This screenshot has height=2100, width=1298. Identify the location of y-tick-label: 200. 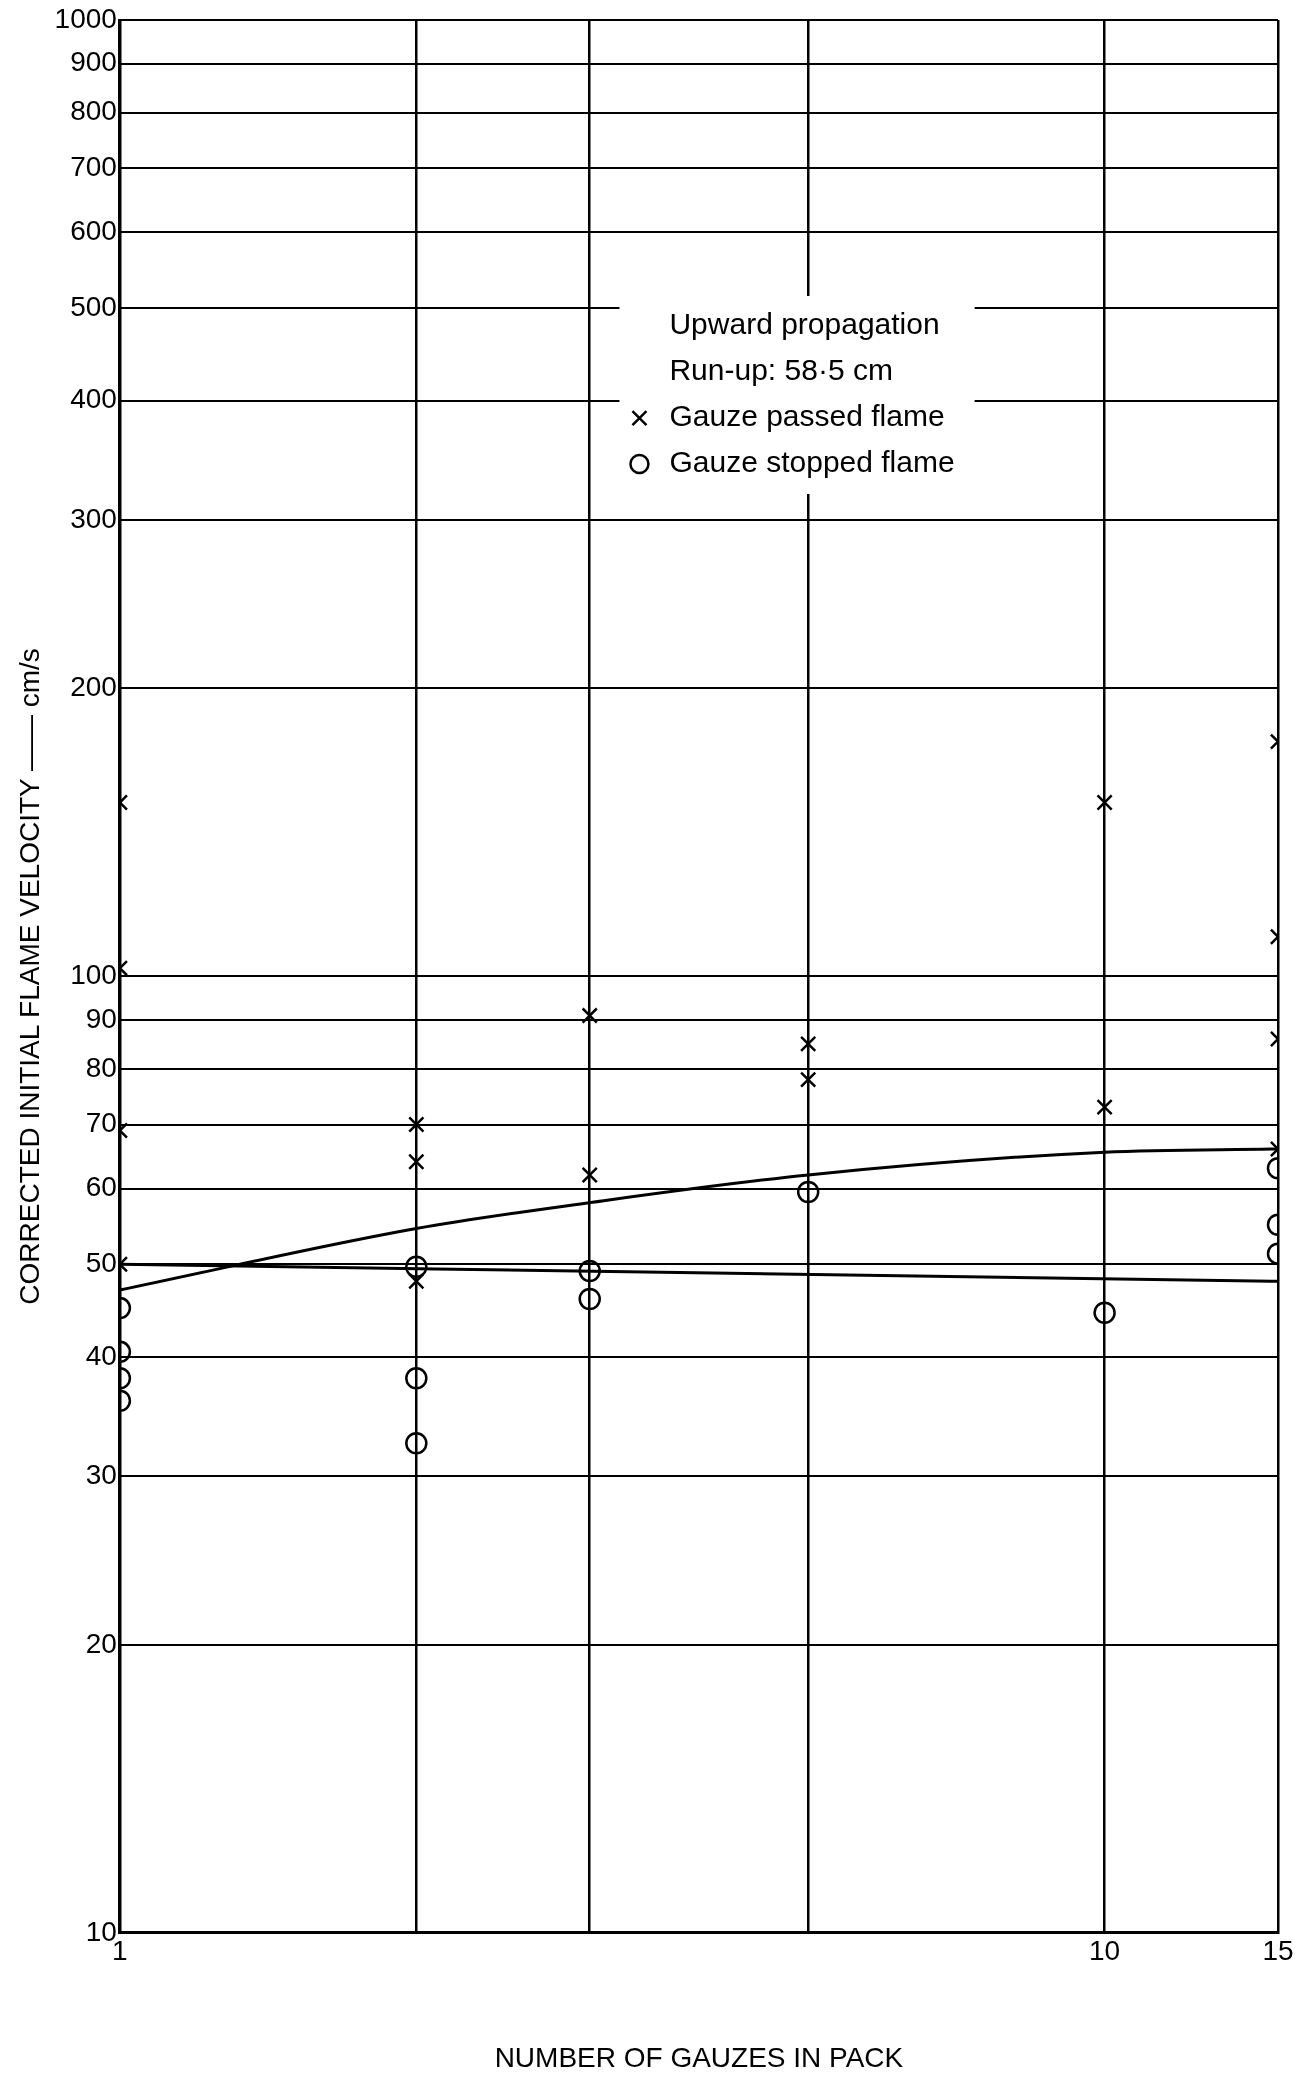
(93, 687).